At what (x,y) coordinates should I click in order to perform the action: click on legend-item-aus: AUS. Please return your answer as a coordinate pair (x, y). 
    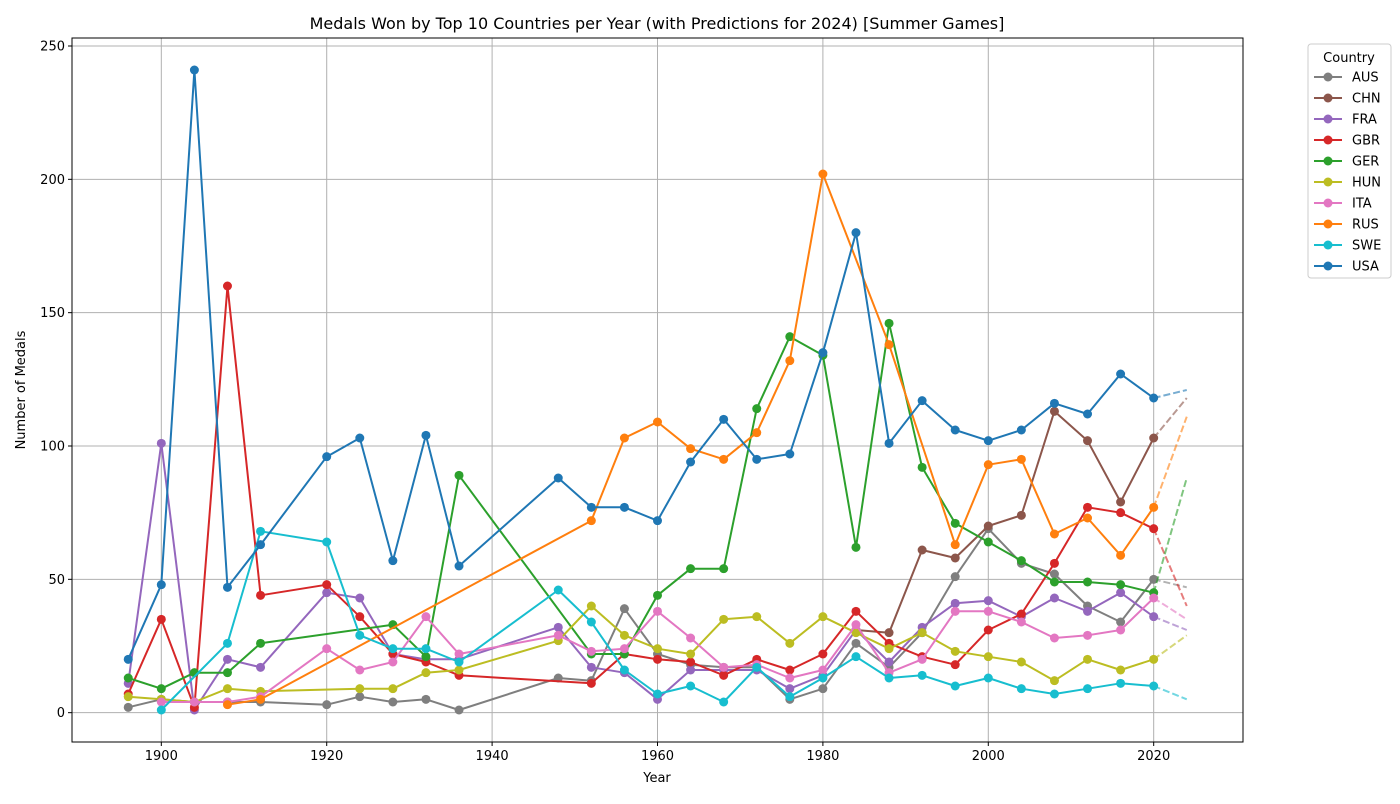
    Looking at the image, I should click on (1346, 78).